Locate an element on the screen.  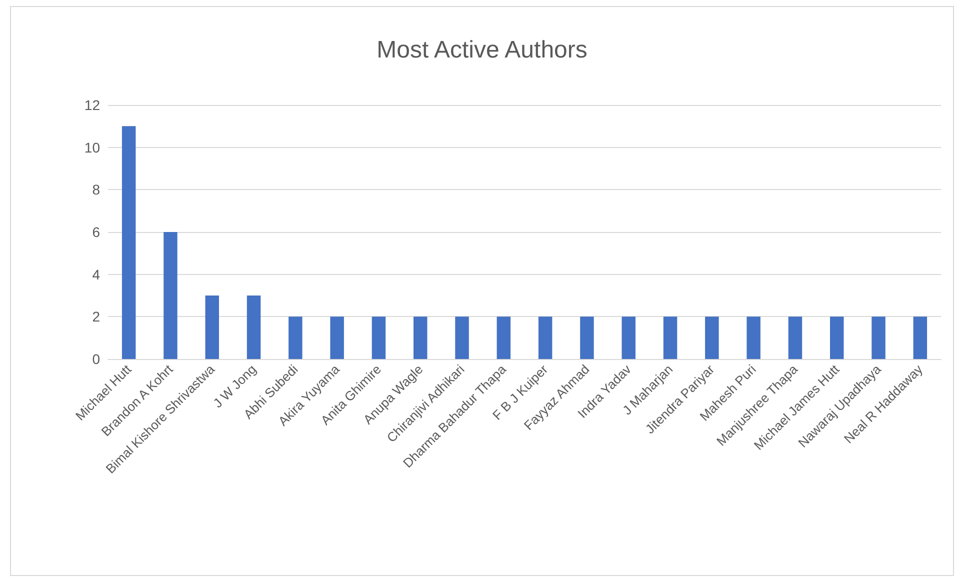
y-tick-label: 2 is located at coordinates (96, 316).